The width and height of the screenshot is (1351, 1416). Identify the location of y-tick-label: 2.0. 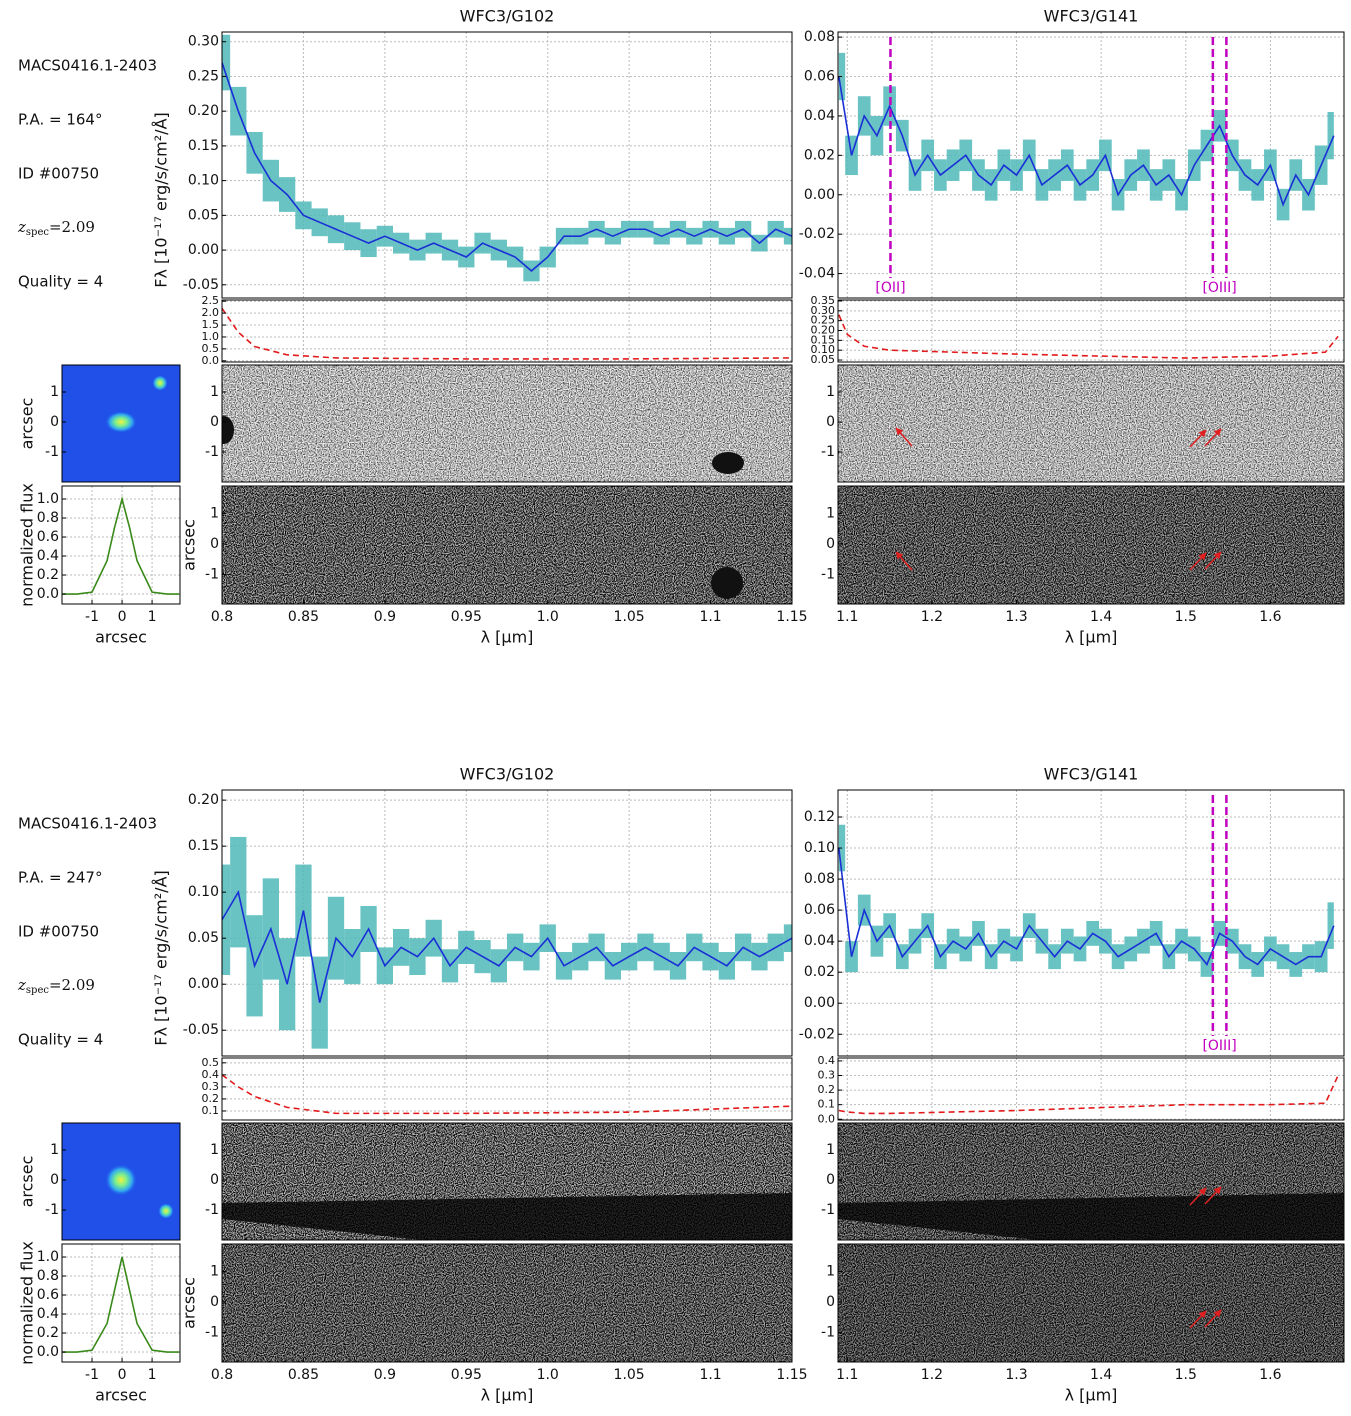
(211, 312).